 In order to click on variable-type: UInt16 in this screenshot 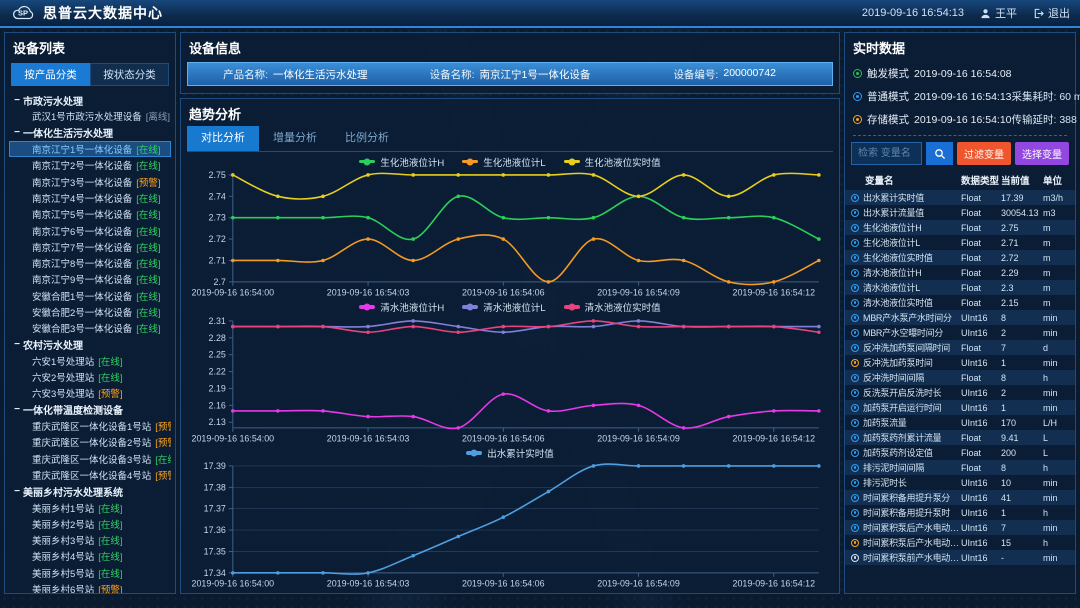, I will do `click(974, 512)`.